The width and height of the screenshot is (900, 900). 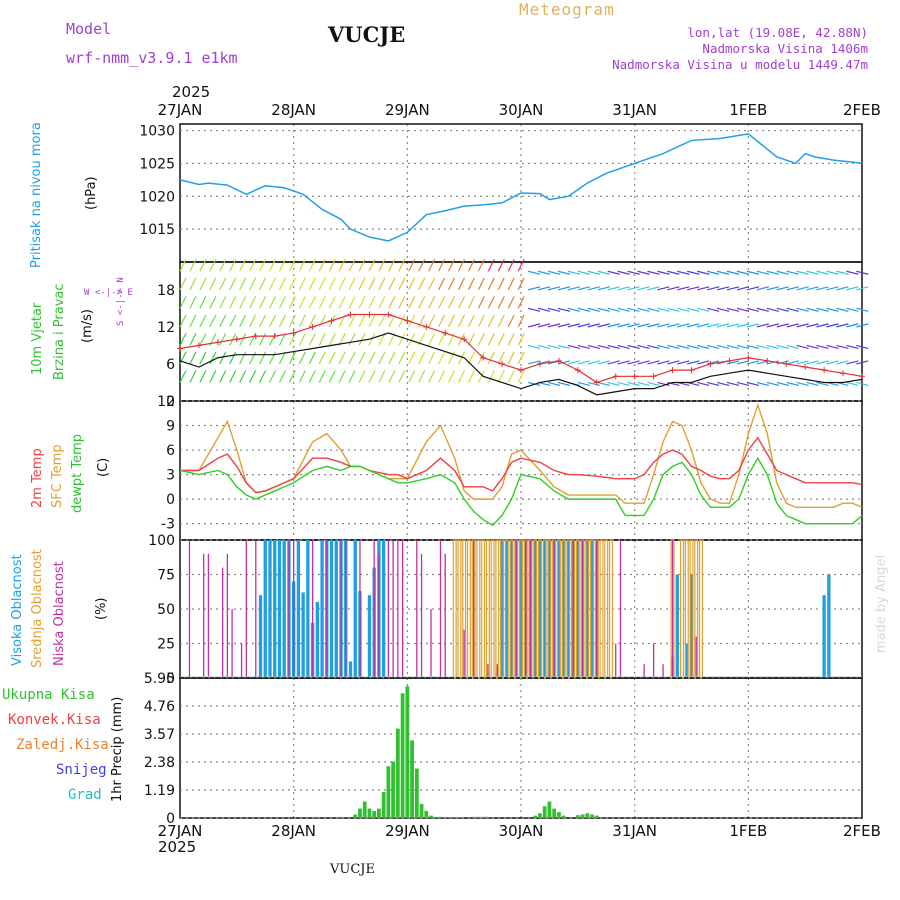 What do you see at coordinates (634, 110) in the screenshot?
I see `date-tick-label-top: 31JAN` at bounding box center [634, 110].